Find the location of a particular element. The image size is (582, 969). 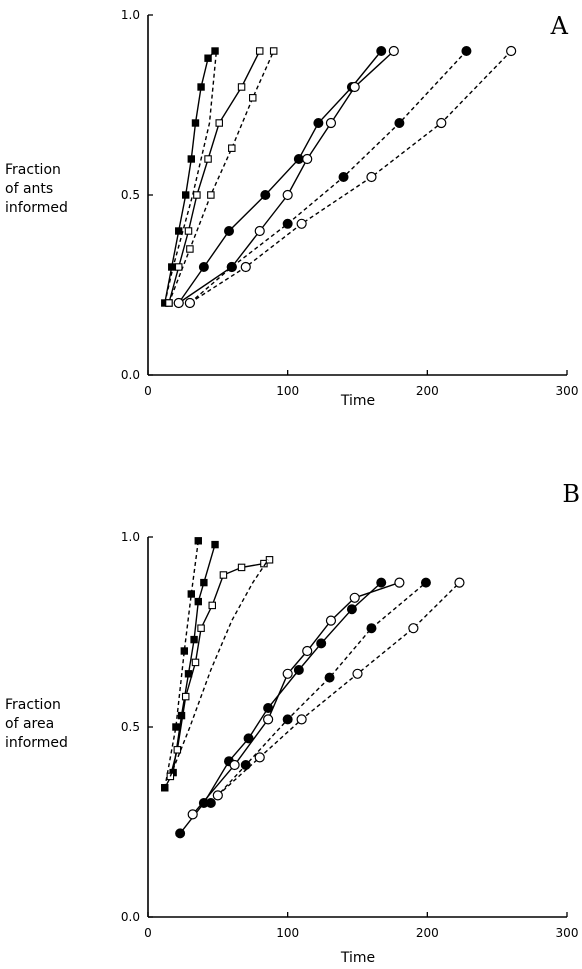

panel-a-series-7-line is located at coordinates (328, 177).